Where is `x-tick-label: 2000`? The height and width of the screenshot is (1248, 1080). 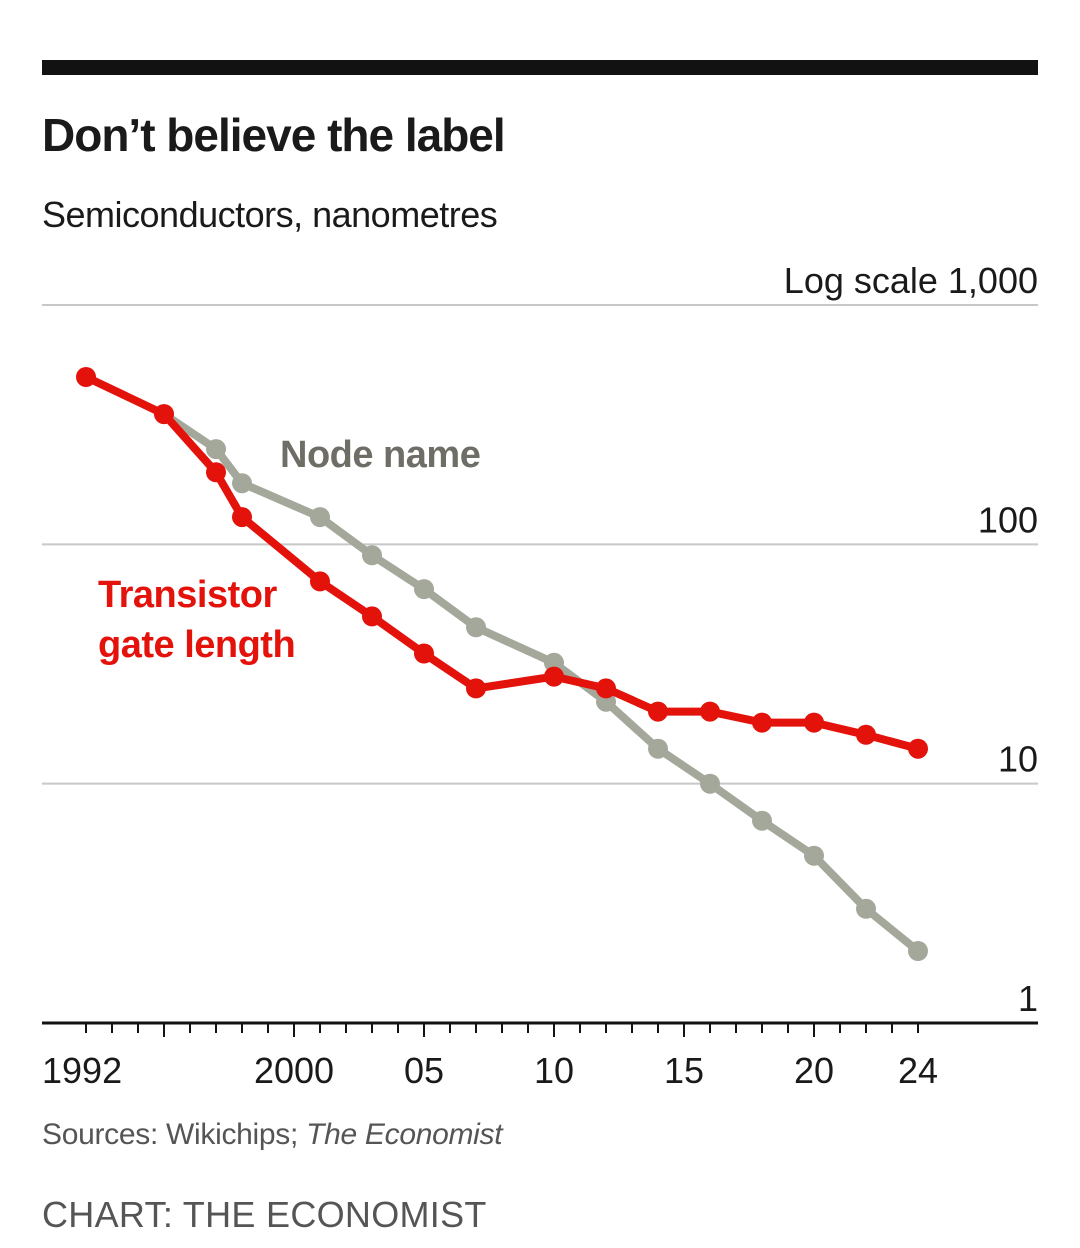 x-tick-label: 2000 is located at coordinates (294, 1070).